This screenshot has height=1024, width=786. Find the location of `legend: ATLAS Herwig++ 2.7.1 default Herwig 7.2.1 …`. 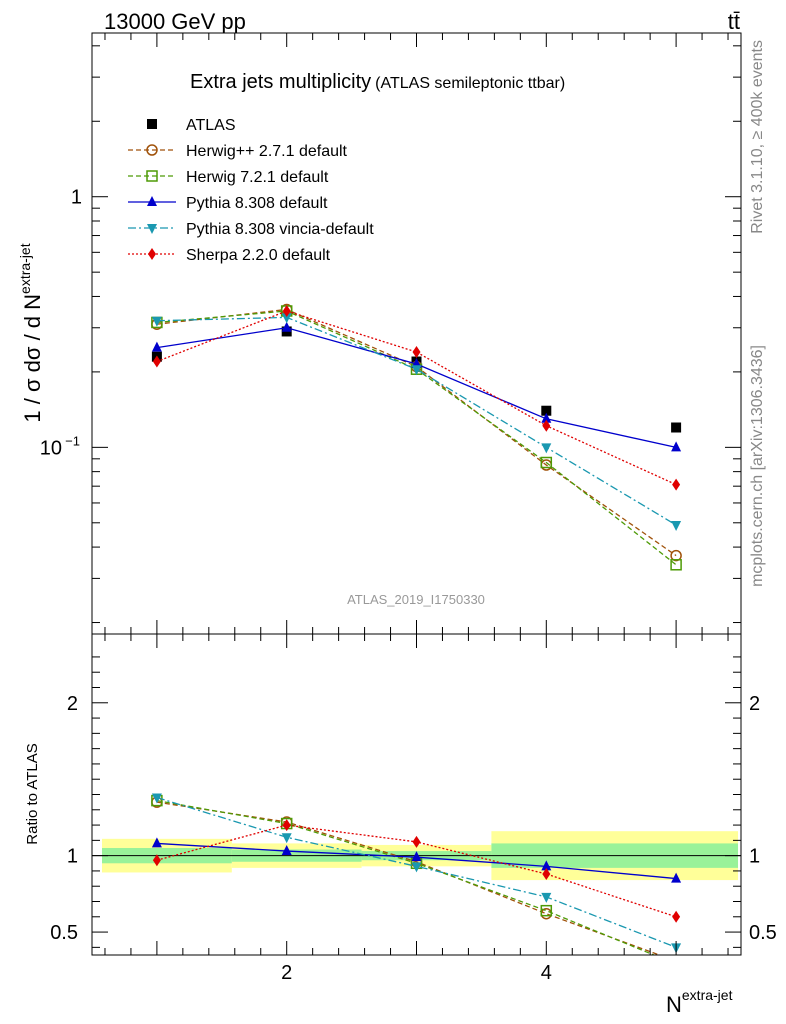

legend: ATLAS Herwig++ 2.7.1 default Herwig 7.2.1 … is located at coordinates (251, 190).